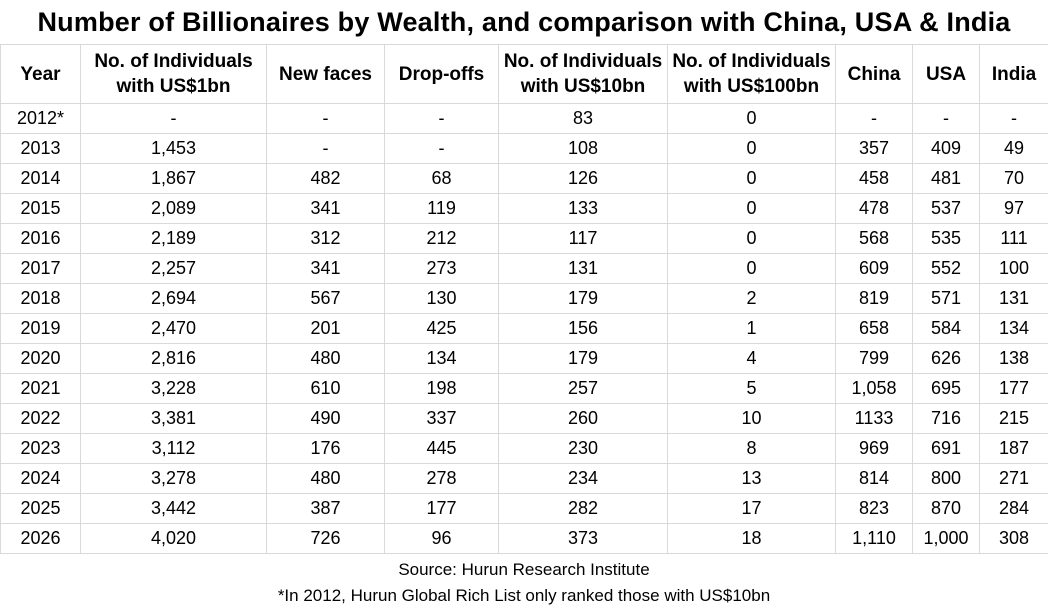  What do you see at coordinates (583, 298) in the screenshot?
I see `cell-individuals-10bn: 179` at bounding box center [583, 298].